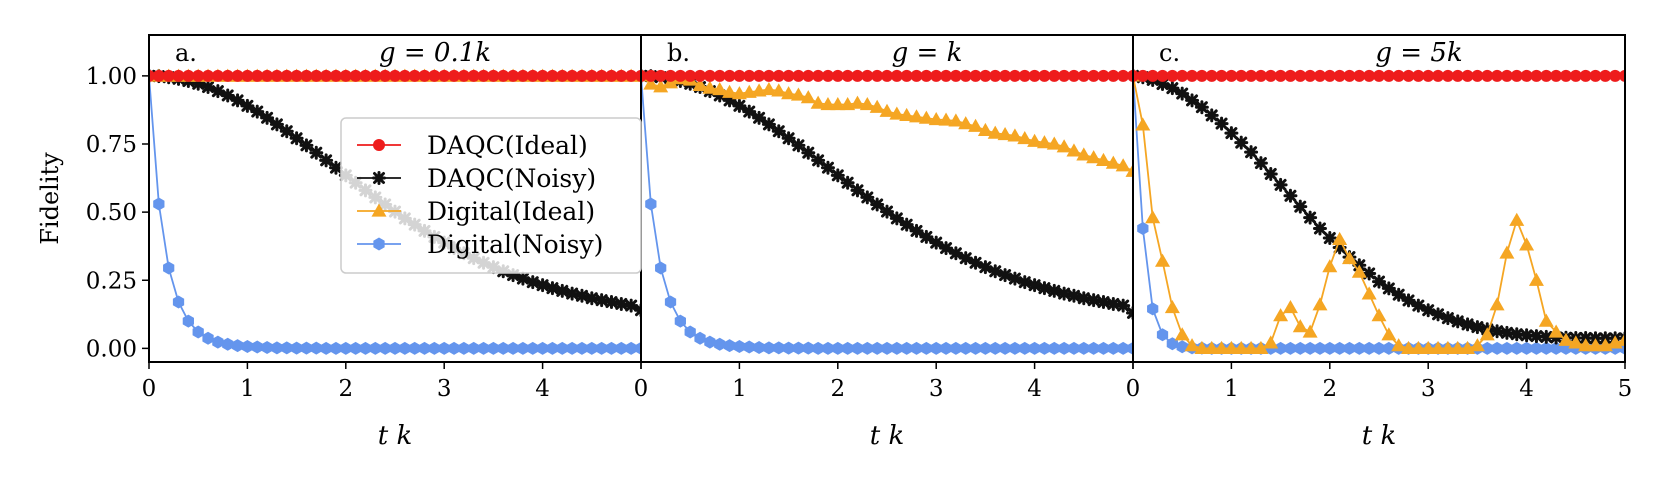 The width and height of the screenshot is (1660, 479). Describe the element at coordinates (379, 210) in the screenshot. I see `legend-digital-ideal-marker` at that location.